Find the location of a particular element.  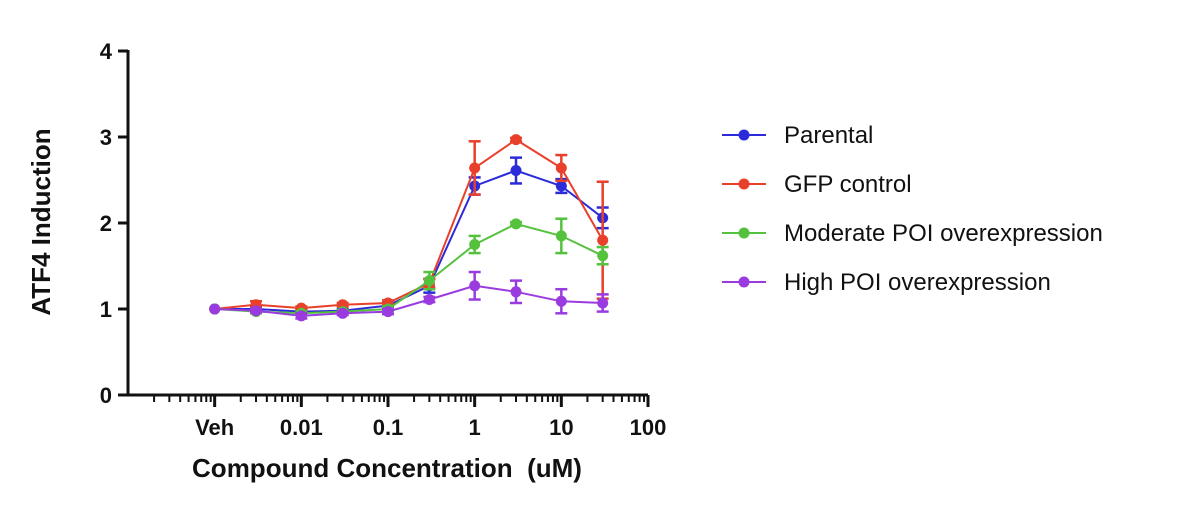

x-tick-label: 100 is located at coordinates (648, 427).